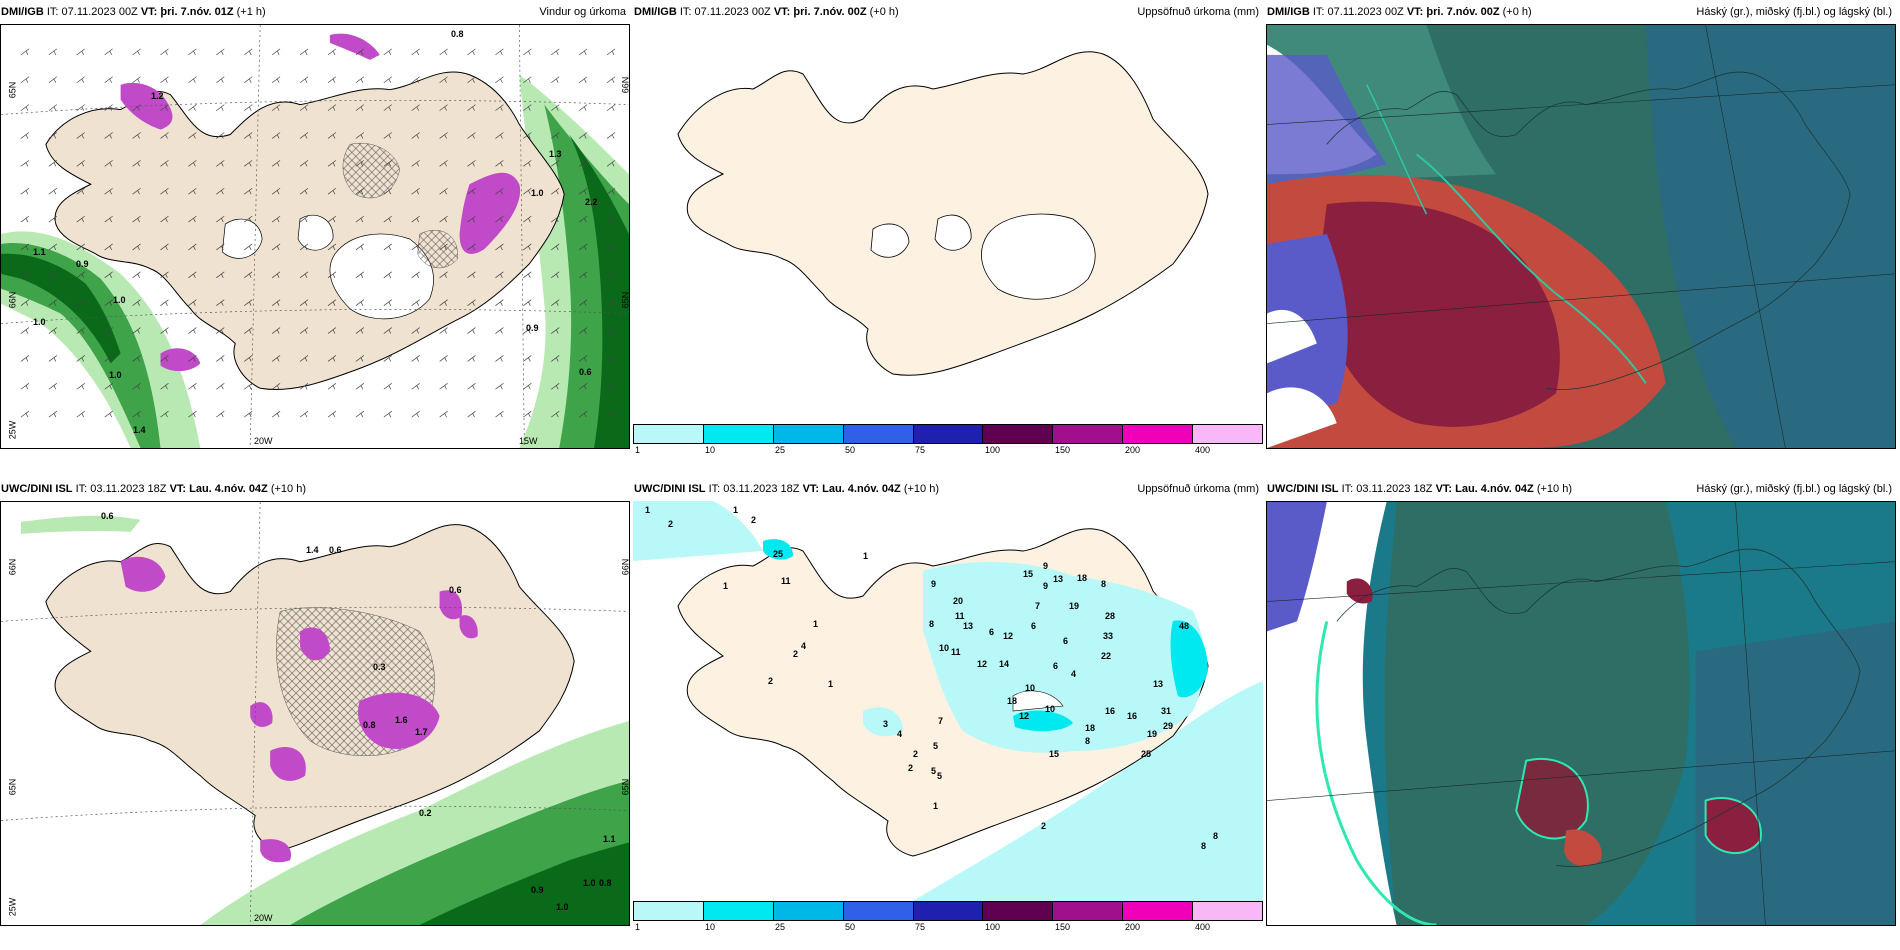  What do you see at coordinates (115, 375) in the screenshot?
I see `precip-value: 1.0` at bounding box center [115, 375].